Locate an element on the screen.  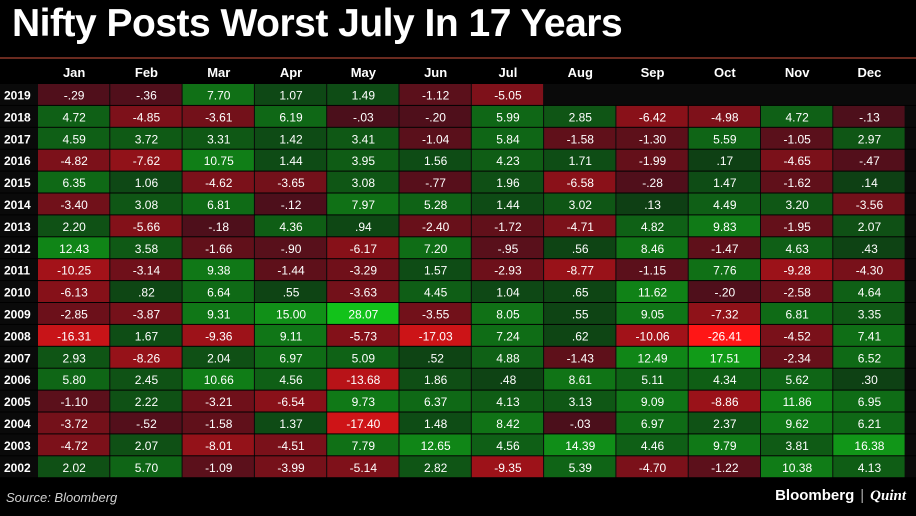
column-header: Apr is located at coordinates (291, 72).